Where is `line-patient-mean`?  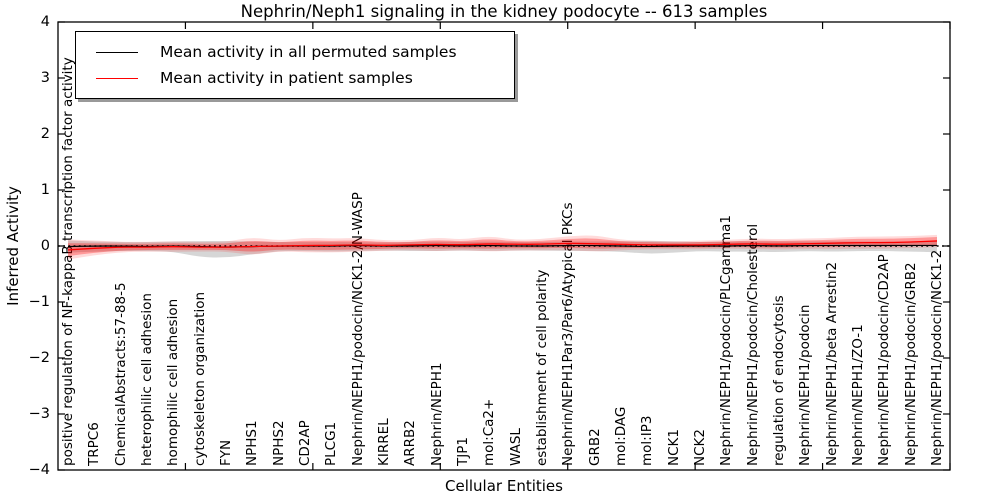
line-patient-mean is located at coordinates (502, 245).